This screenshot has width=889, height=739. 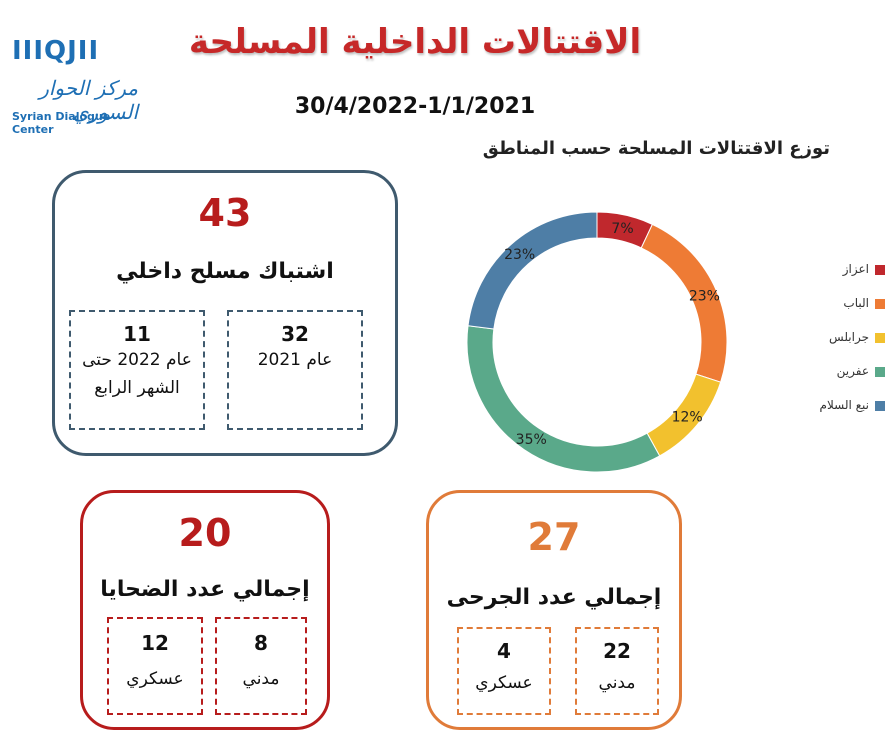 I want to click on clashes-2021-box: 32 عام 2021, so click(x=295, y=370).